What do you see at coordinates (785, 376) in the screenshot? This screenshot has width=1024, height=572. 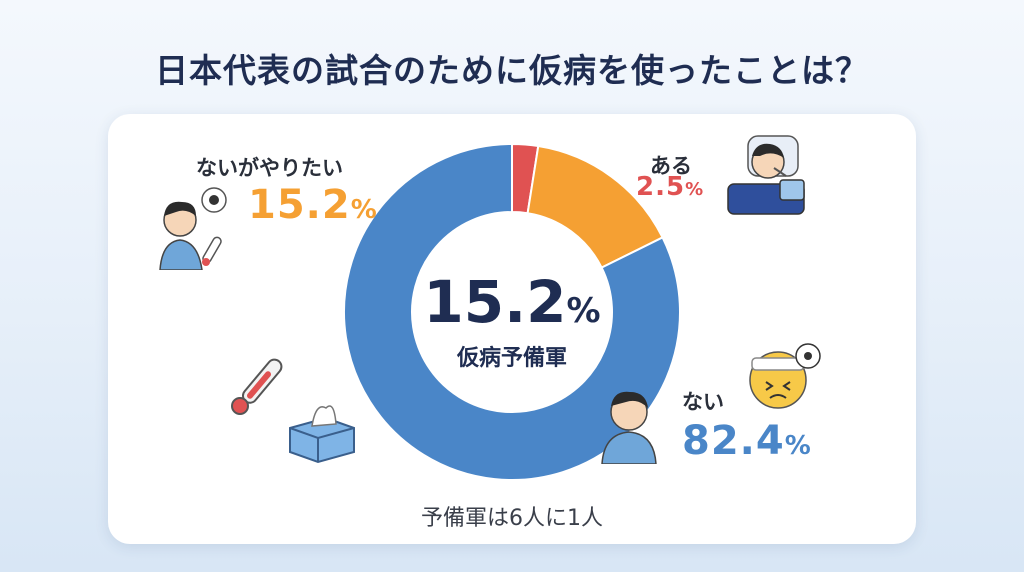 I see `sick-face-icon` at bounding box center [785, 376].